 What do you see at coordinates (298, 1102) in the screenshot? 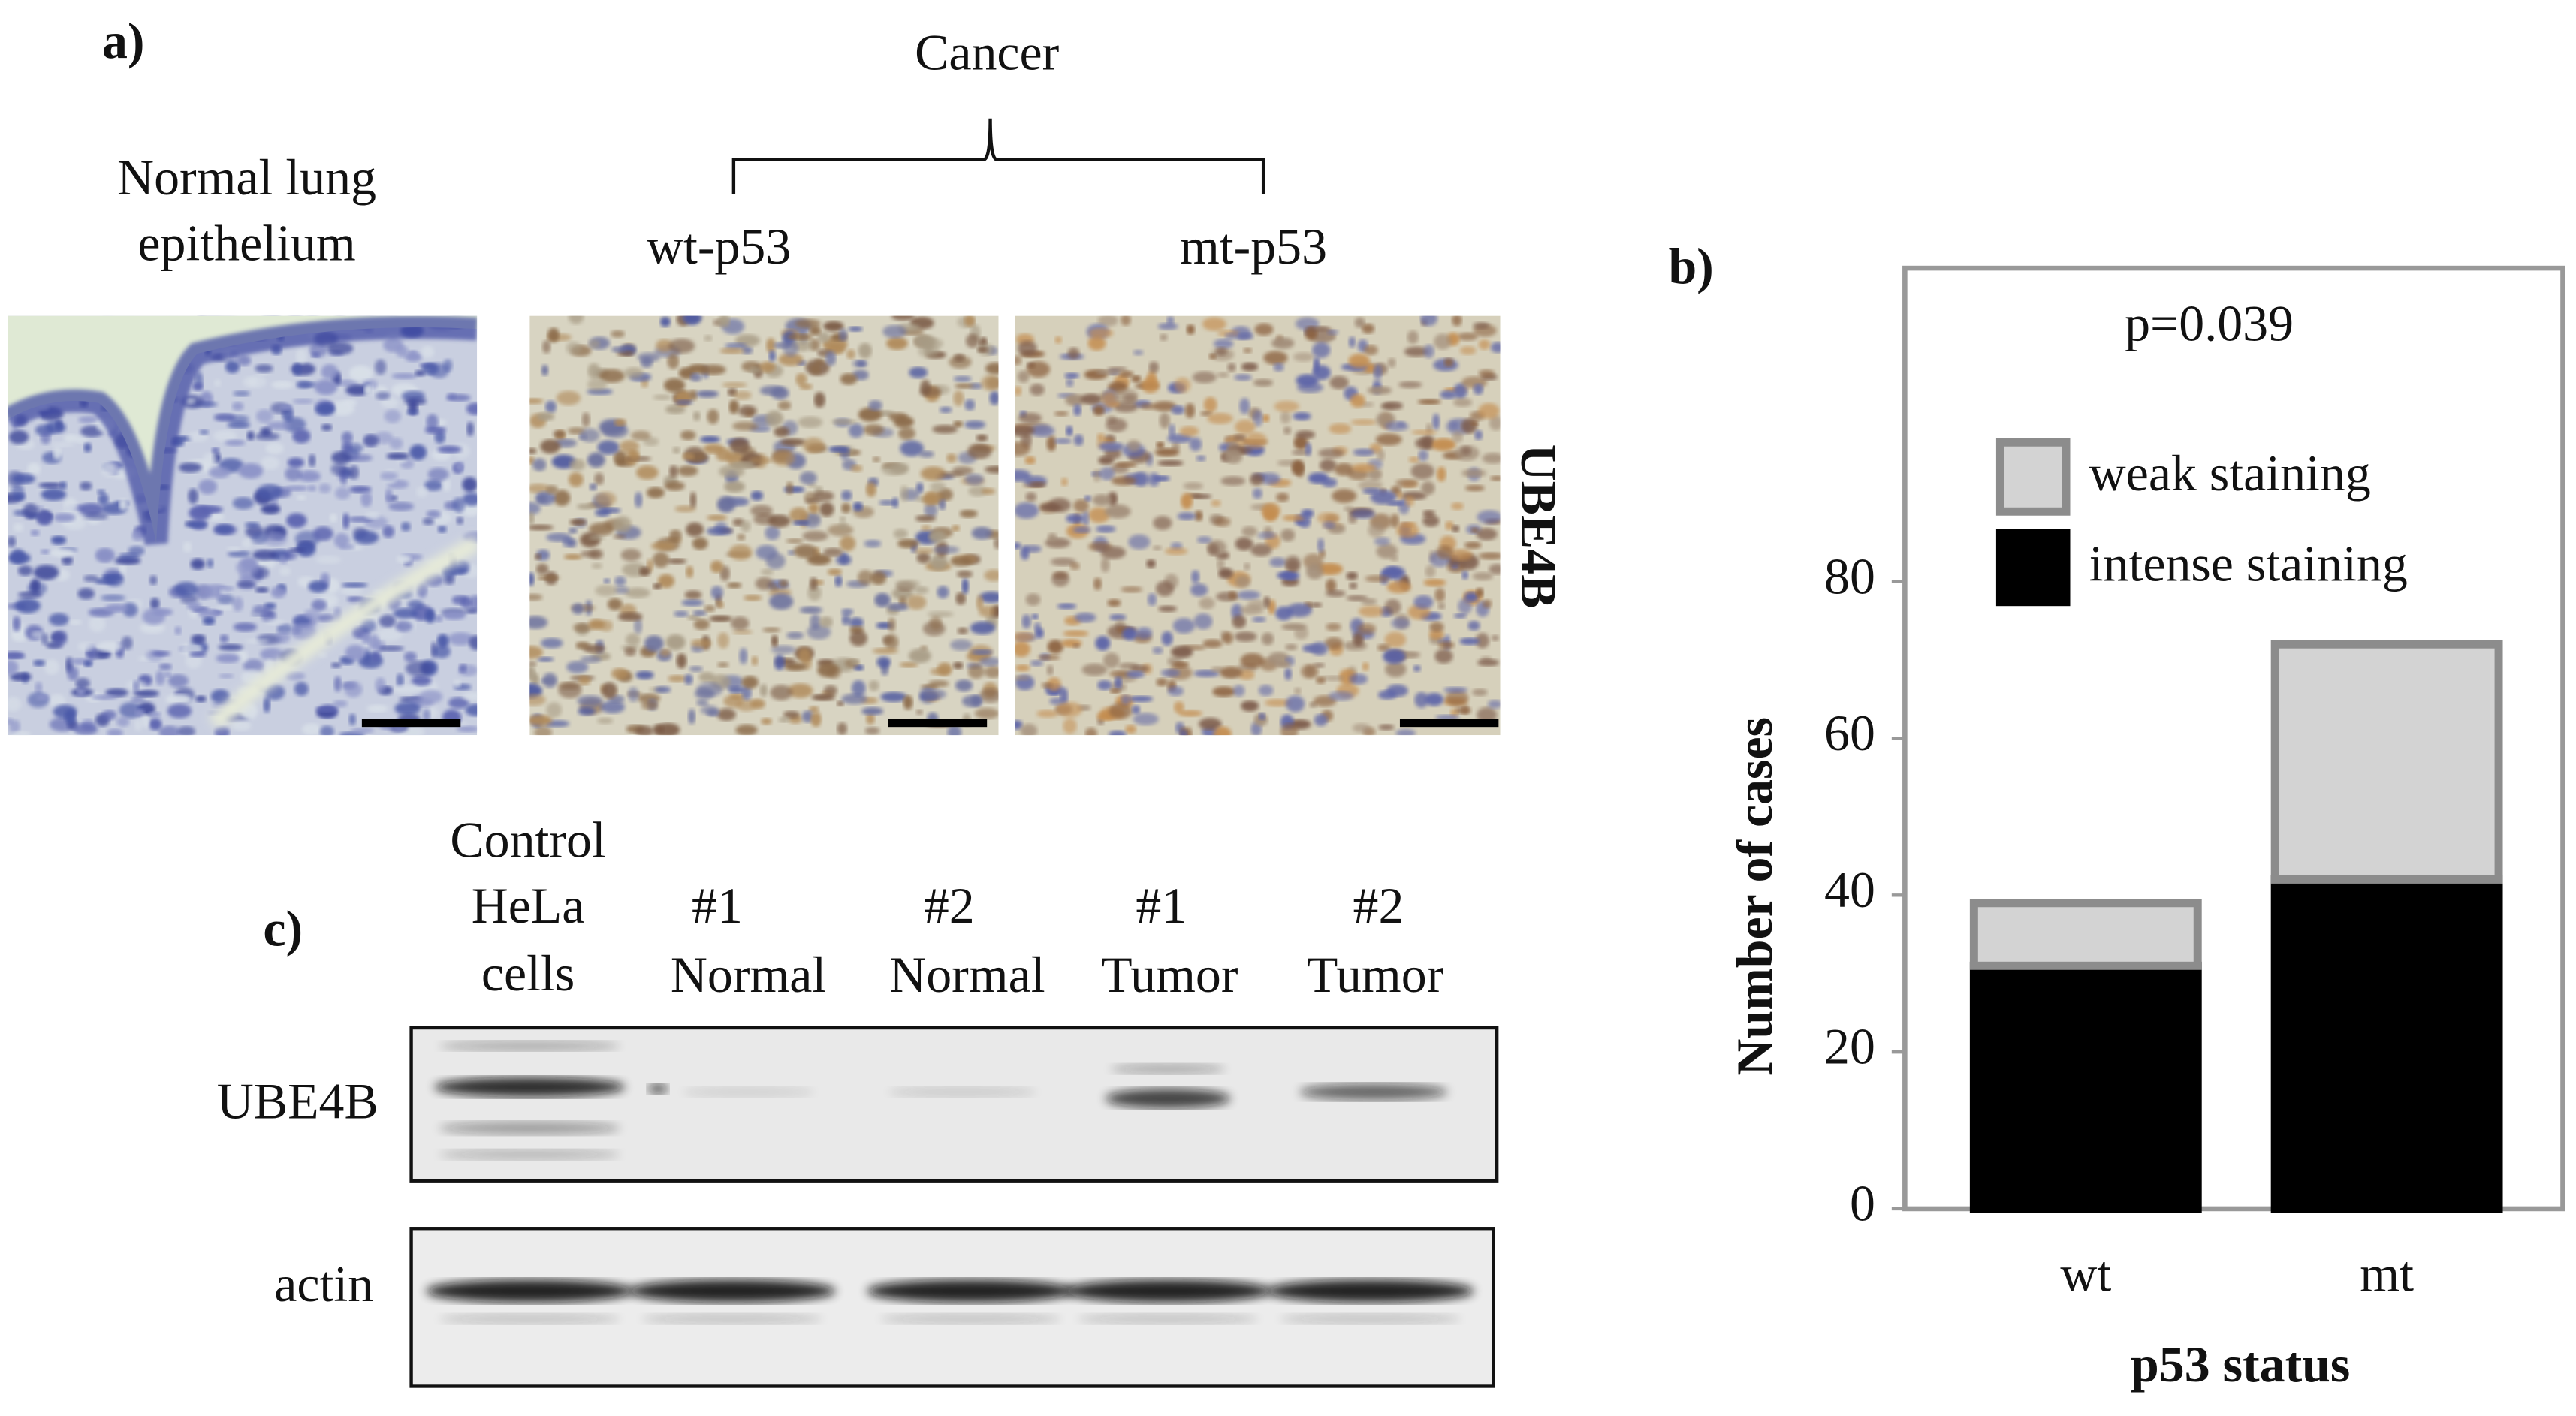
I see `row-label: UBE4B` at bounding box center [298, 1102].